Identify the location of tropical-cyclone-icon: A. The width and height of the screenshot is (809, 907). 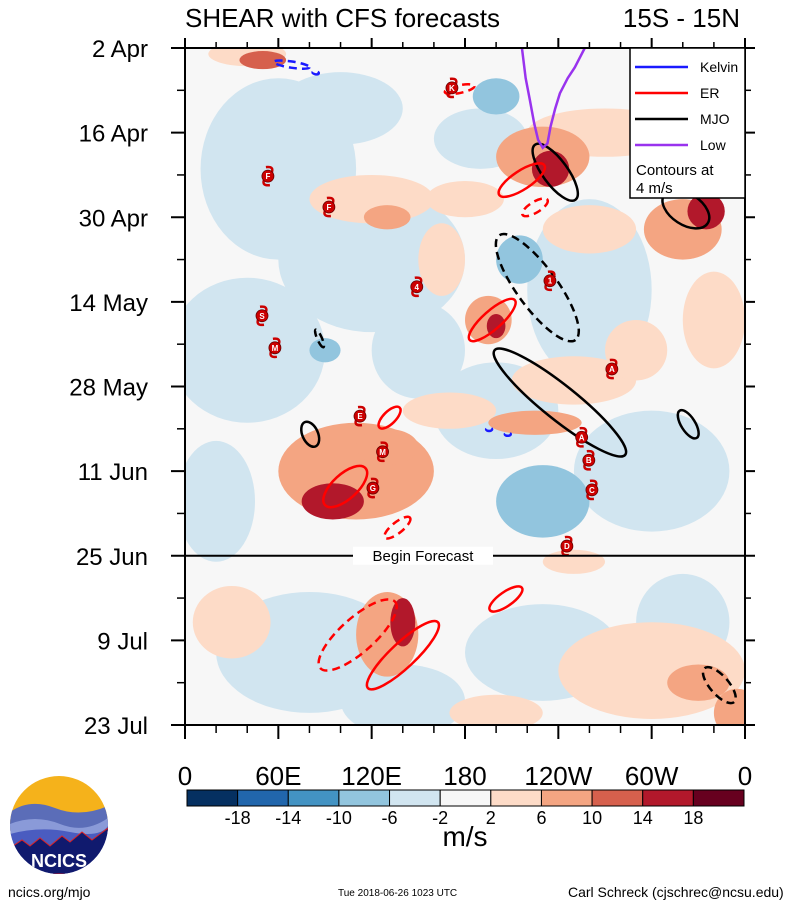
(612, 369).